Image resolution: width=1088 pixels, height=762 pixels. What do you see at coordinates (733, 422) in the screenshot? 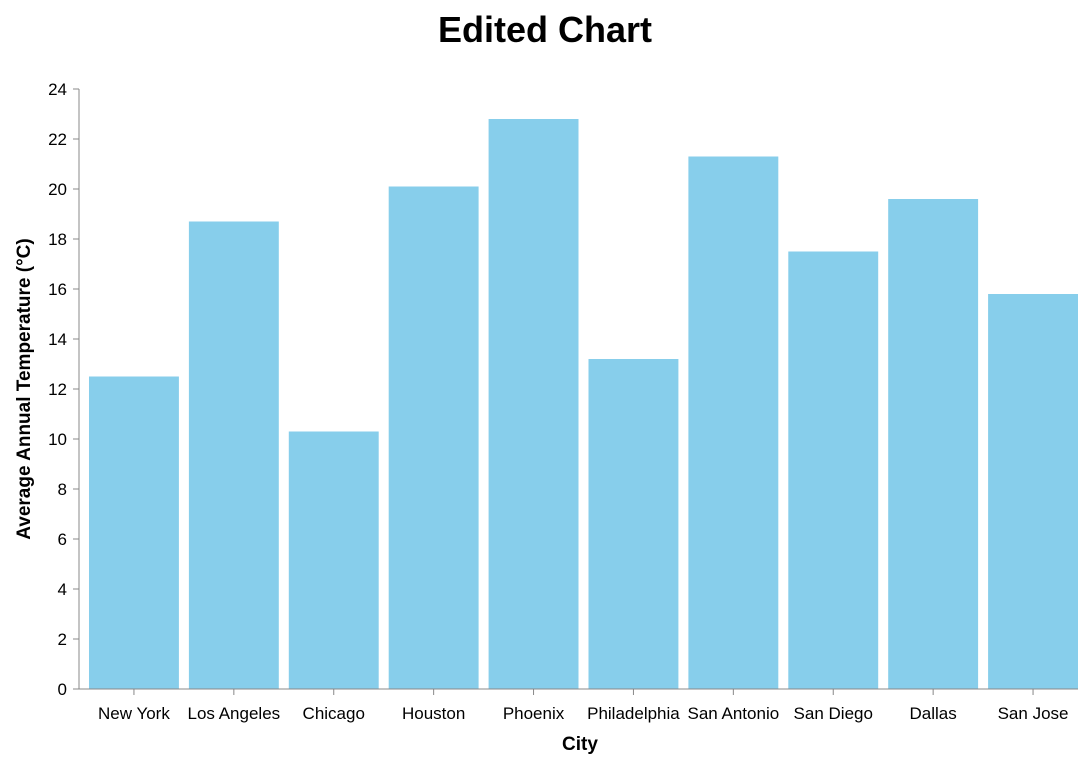
I see `bar-san-antonio` at bounding box center [733, 422].